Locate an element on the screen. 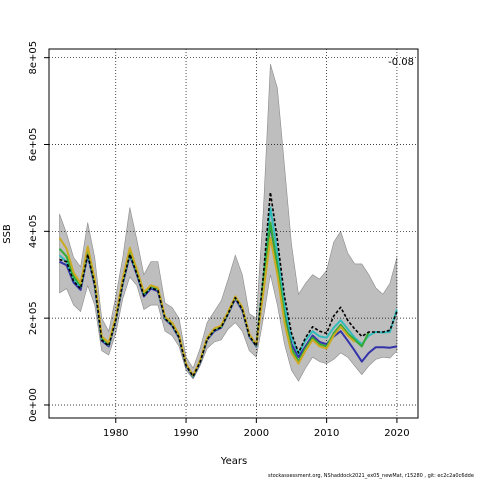  retro-rho-annotation: -0.08 is located at coordinates (401, 62).